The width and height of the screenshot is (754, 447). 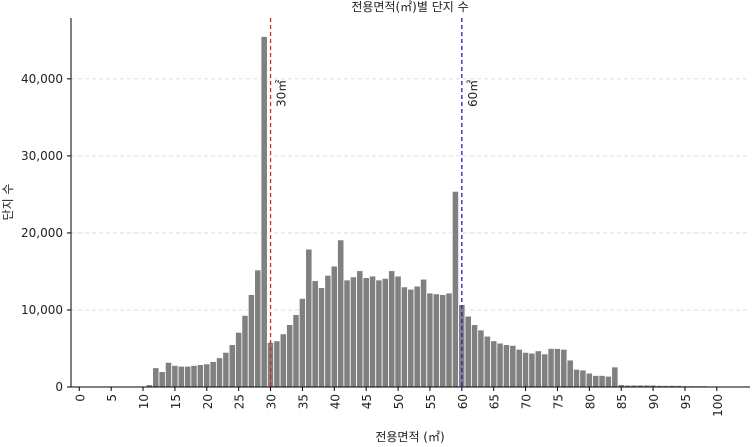 What do you see at coordinates (431, 401) in the screenshot?
I see `x-tick-label: 55` at bounding box center [431, 401].